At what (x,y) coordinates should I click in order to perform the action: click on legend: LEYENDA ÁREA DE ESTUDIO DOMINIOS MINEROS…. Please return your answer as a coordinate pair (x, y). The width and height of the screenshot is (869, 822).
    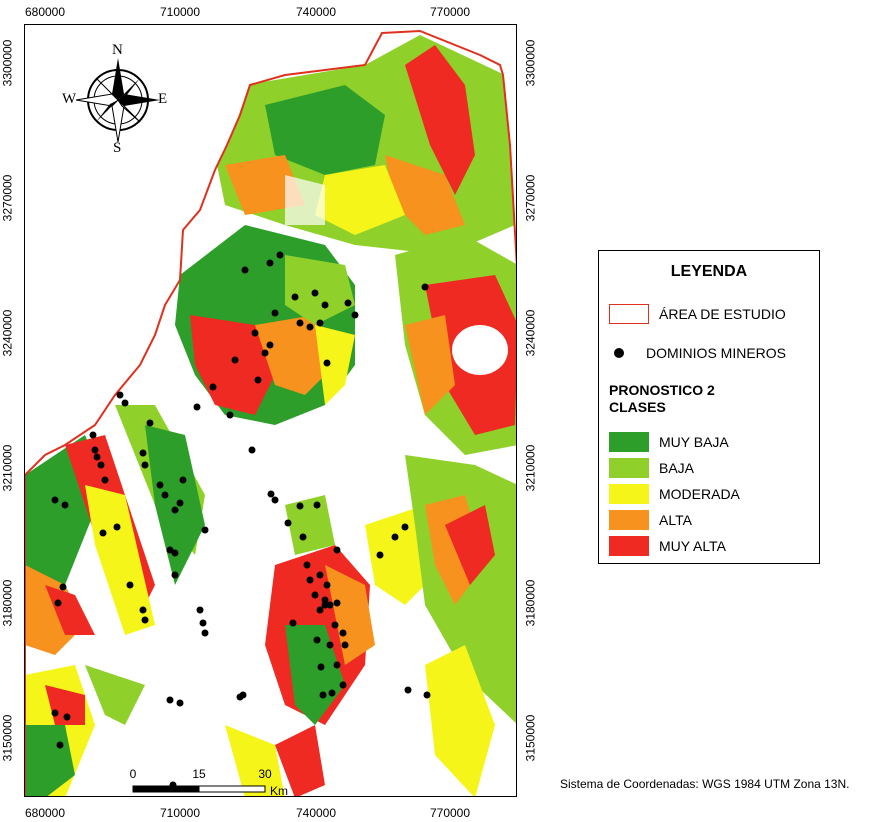
    Looking at the image, I should click on (709, 407).